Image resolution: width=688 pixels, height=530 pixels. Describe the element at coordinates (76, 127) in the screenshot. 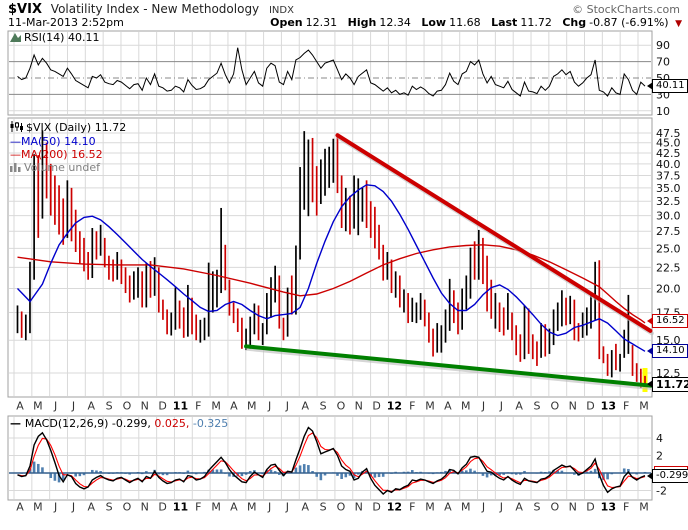

I see `price-legend-label: $VIX (Daily) 11.72` at that location.